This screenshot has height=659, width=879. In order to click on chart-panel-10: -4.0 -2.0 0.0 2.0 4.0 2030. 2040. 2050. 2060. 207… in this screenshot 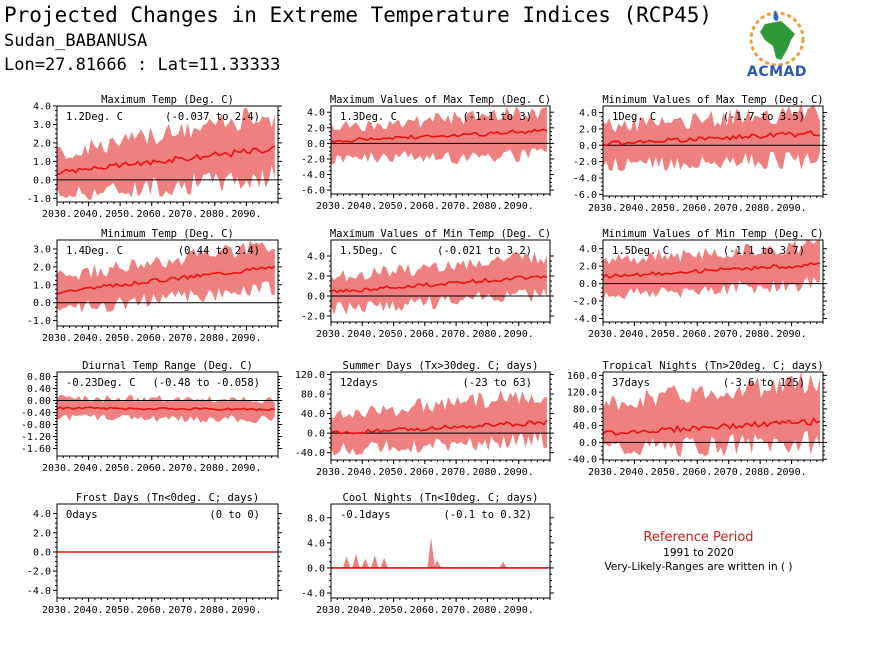, I will do `click(154, 554)`.